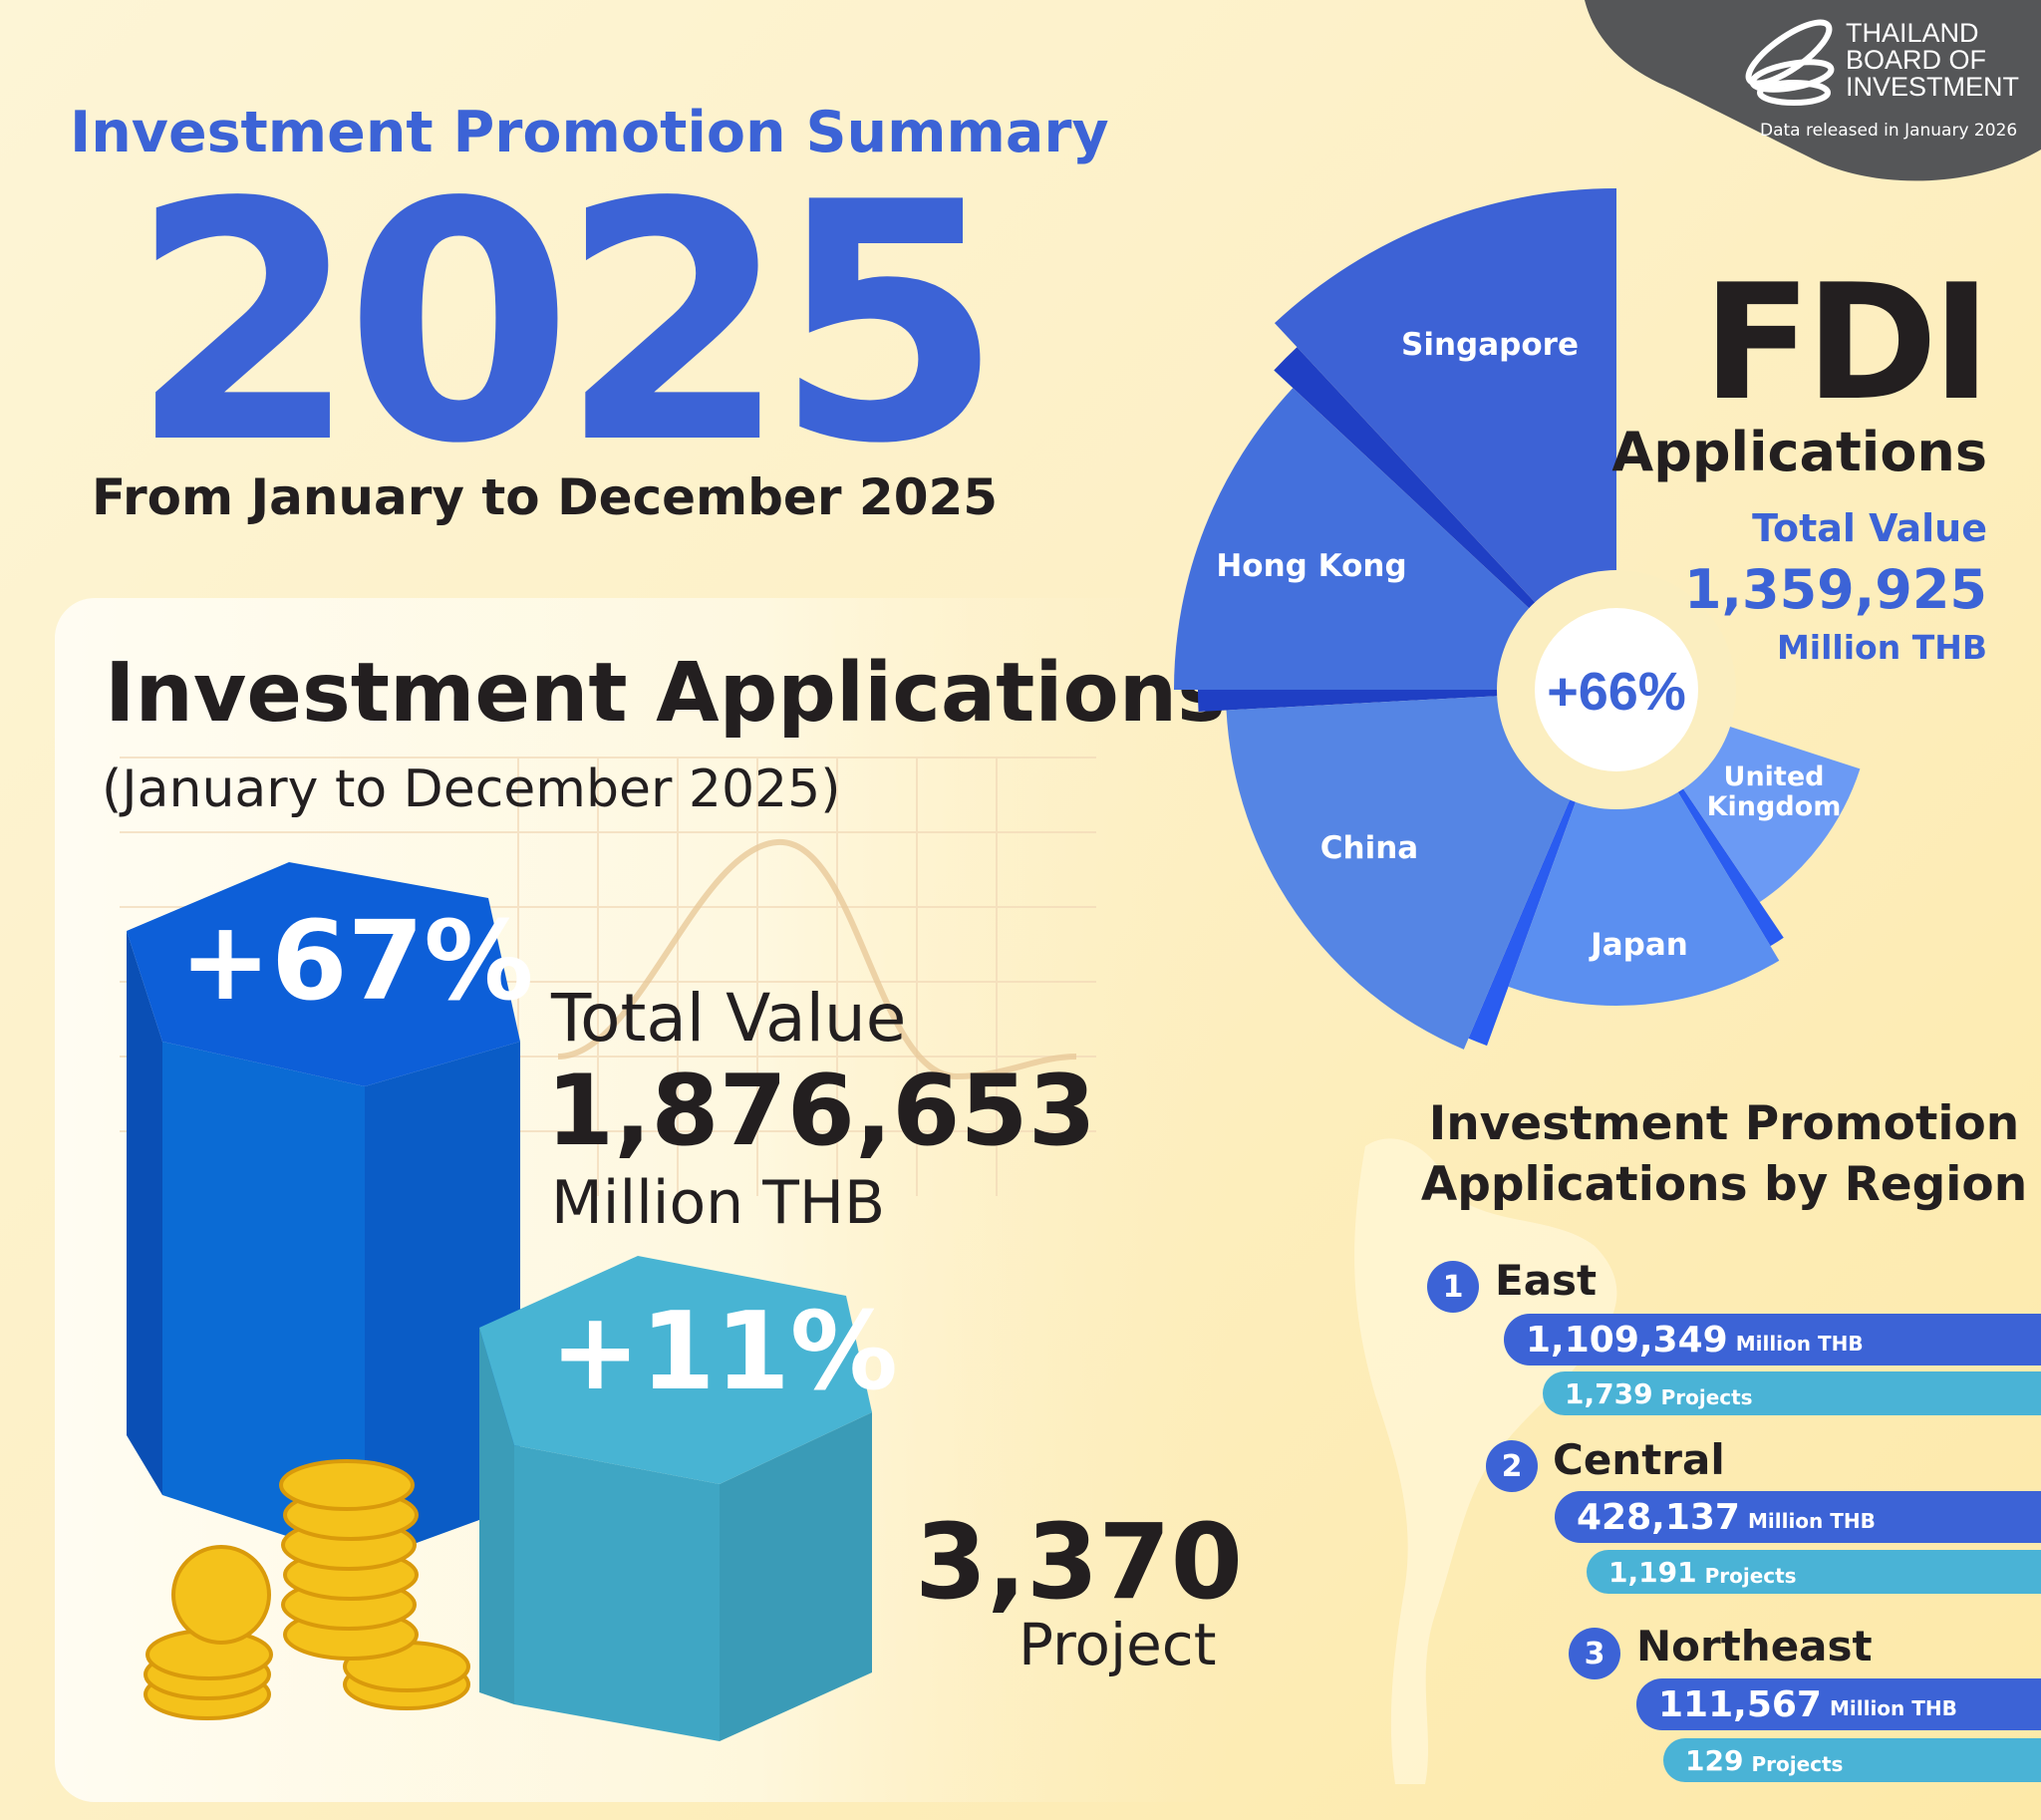 This screenshot has height=1820, width=2041. Describe the element at coordinates (1814, 1572) in the screenshot. I see `region-projects-bar: 1,191 Projects` at that location.